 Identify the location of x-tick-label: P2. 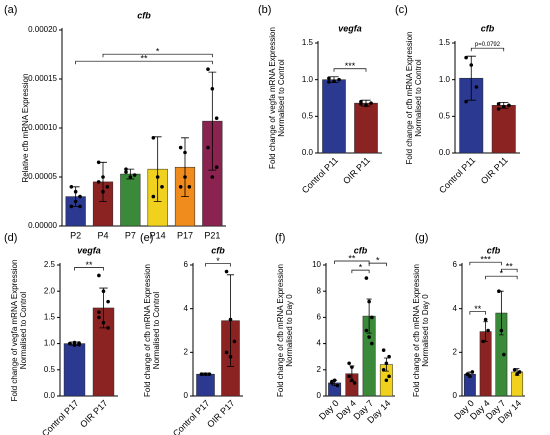
(75, 235).